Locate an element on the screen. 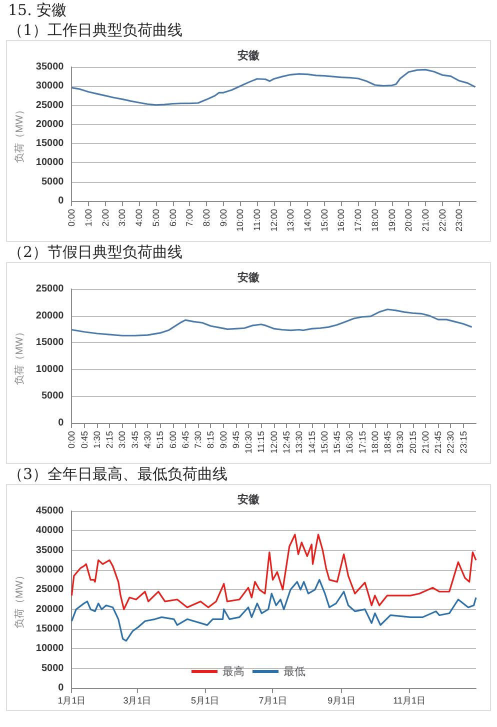 Image resolution: width=497 pixels, height=727 pixels. text: 15. 安徽 is located at coordinates (37, 10).